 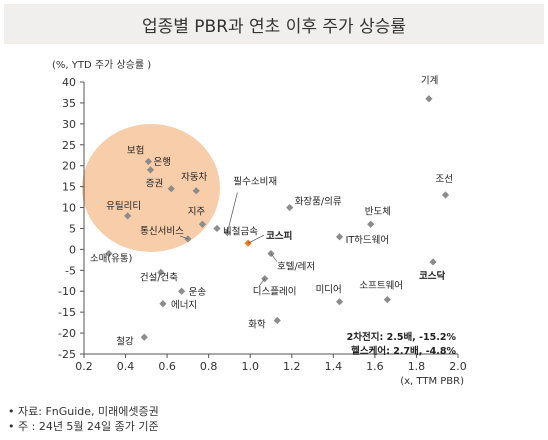 I want to click on x-tick-label: 1.4, so click(x=334, y=366).